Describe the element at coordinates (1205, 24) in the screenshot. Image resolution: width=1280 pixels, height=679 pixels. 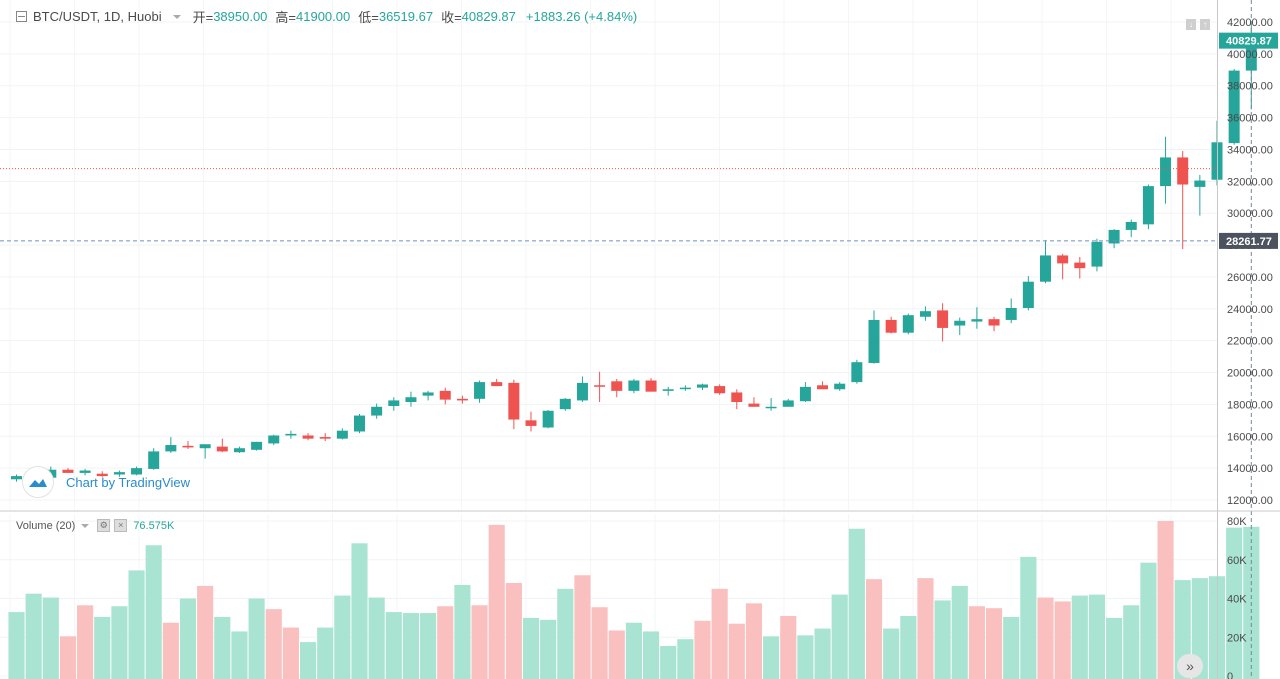
I see `up-arrow-icon: ↑` at that location.